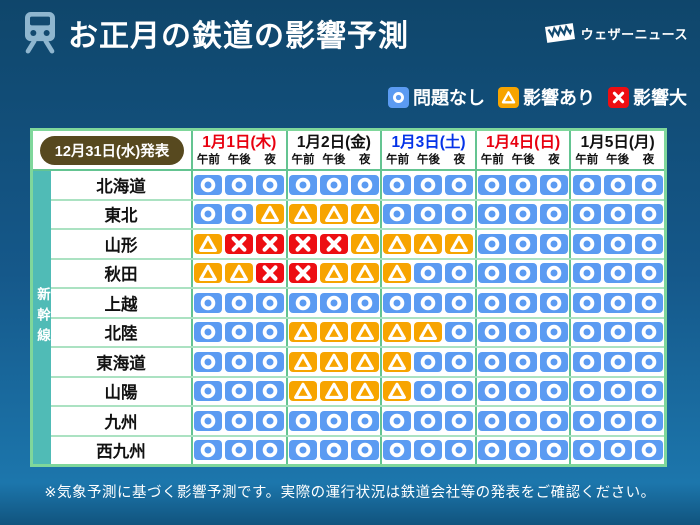  What do you see at coordinates (121, 422) in the screenshot?
I see `line-label: 九州` at bounding box center [121, 422].